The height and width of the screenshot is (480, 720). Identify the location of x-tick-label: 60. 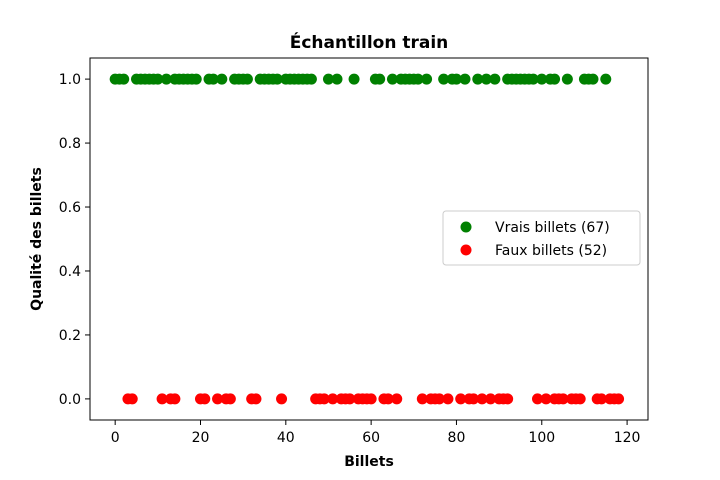
(371, 438).